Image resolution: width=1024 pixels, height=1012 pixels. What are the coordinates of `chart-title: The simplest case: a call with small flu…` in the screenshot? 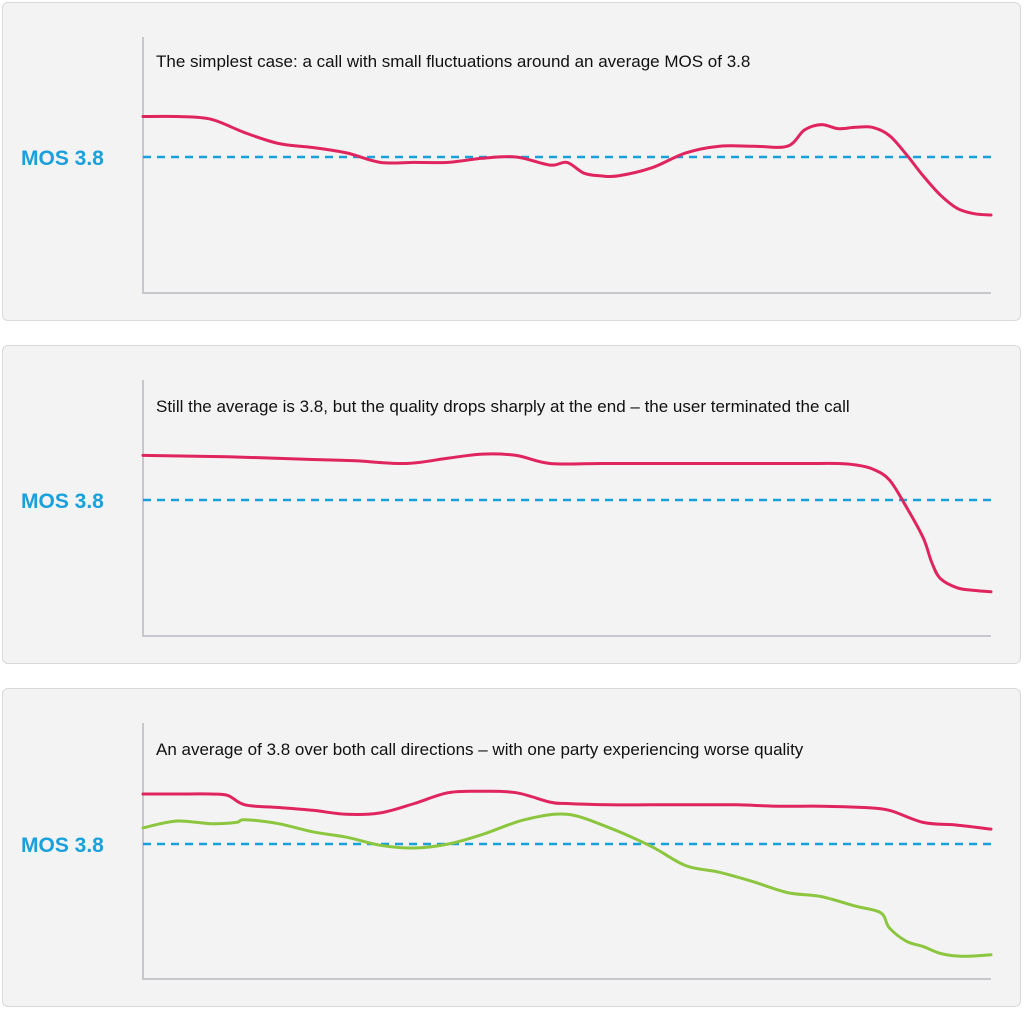 It's located at (453, 61).